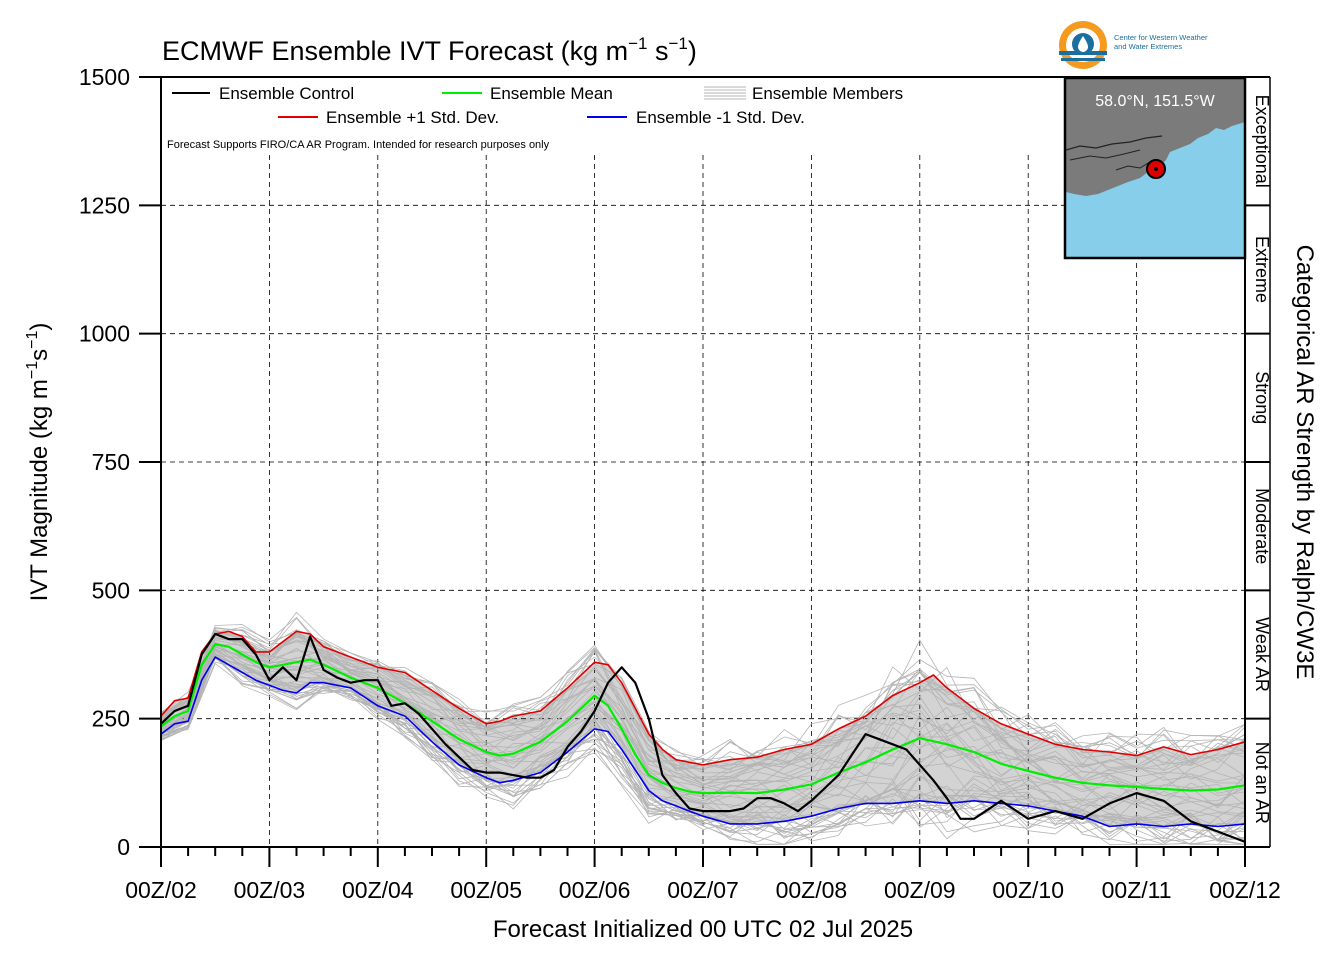 This screenshot has width=1336, height=962. What do you see at coordinates (703, 929) in the screenshot?
I see `x-axis-label: Forecast Initialized 00 UTC 02 Jul 2025` at bounding box center [703, 929].